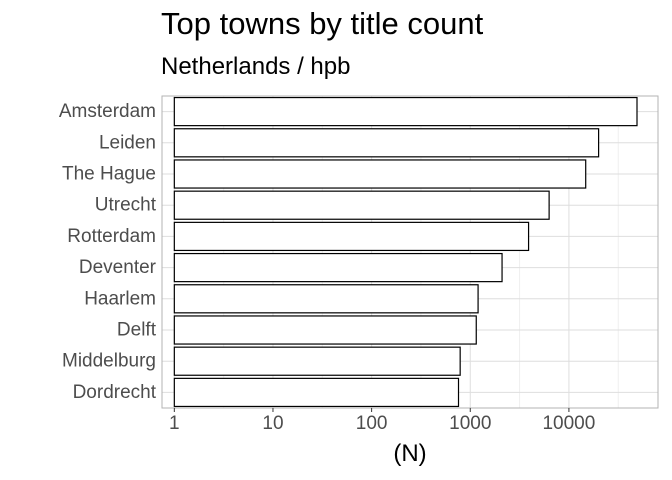 The width and height of the screenshot is (672, 480). What do you see at coordinates (361, 205) in the screenshot?
I see `bar-utrecht` at bounding box center [361, 205].